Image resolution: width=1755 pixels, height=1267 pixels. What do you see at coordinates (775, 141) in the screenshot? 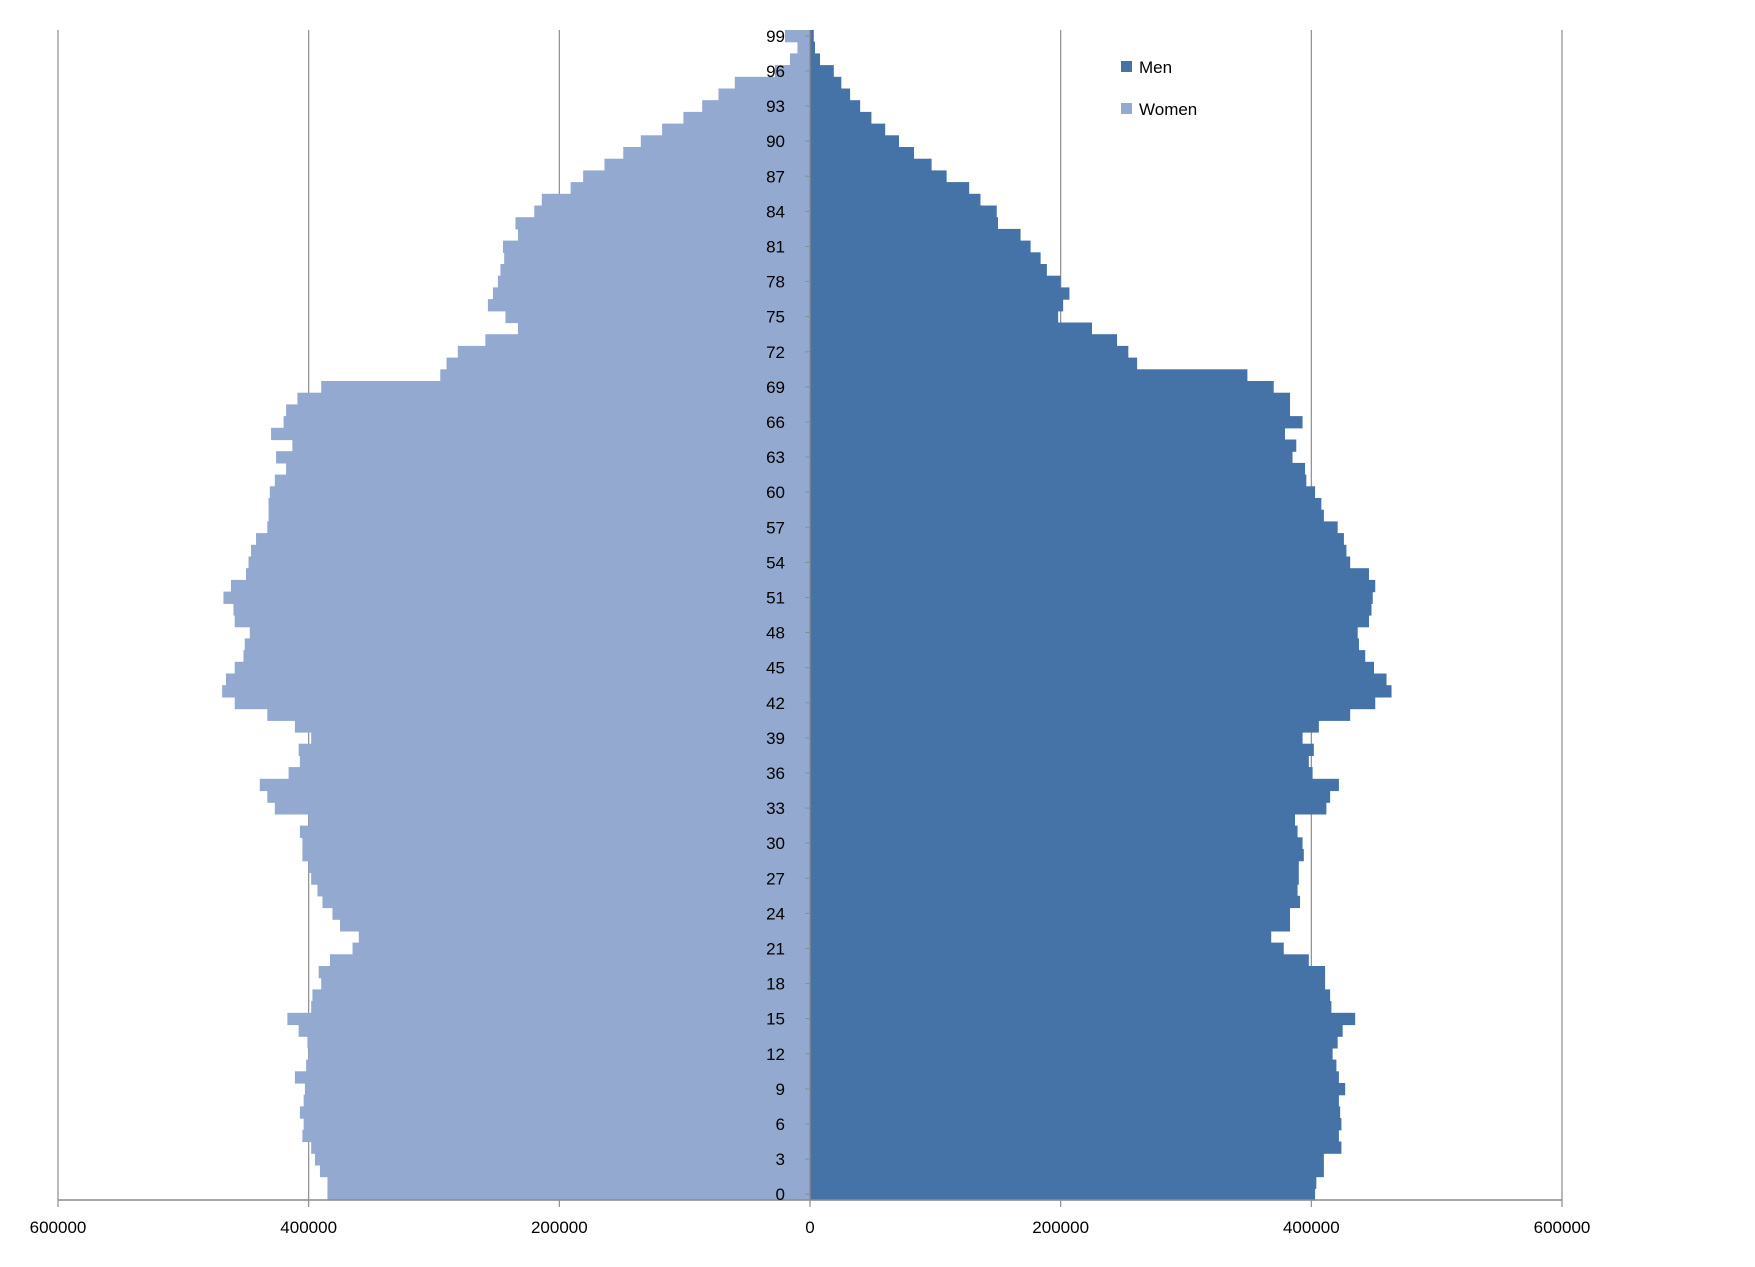
I see `age-tick-label: 90` at bounding box center [775, 141].